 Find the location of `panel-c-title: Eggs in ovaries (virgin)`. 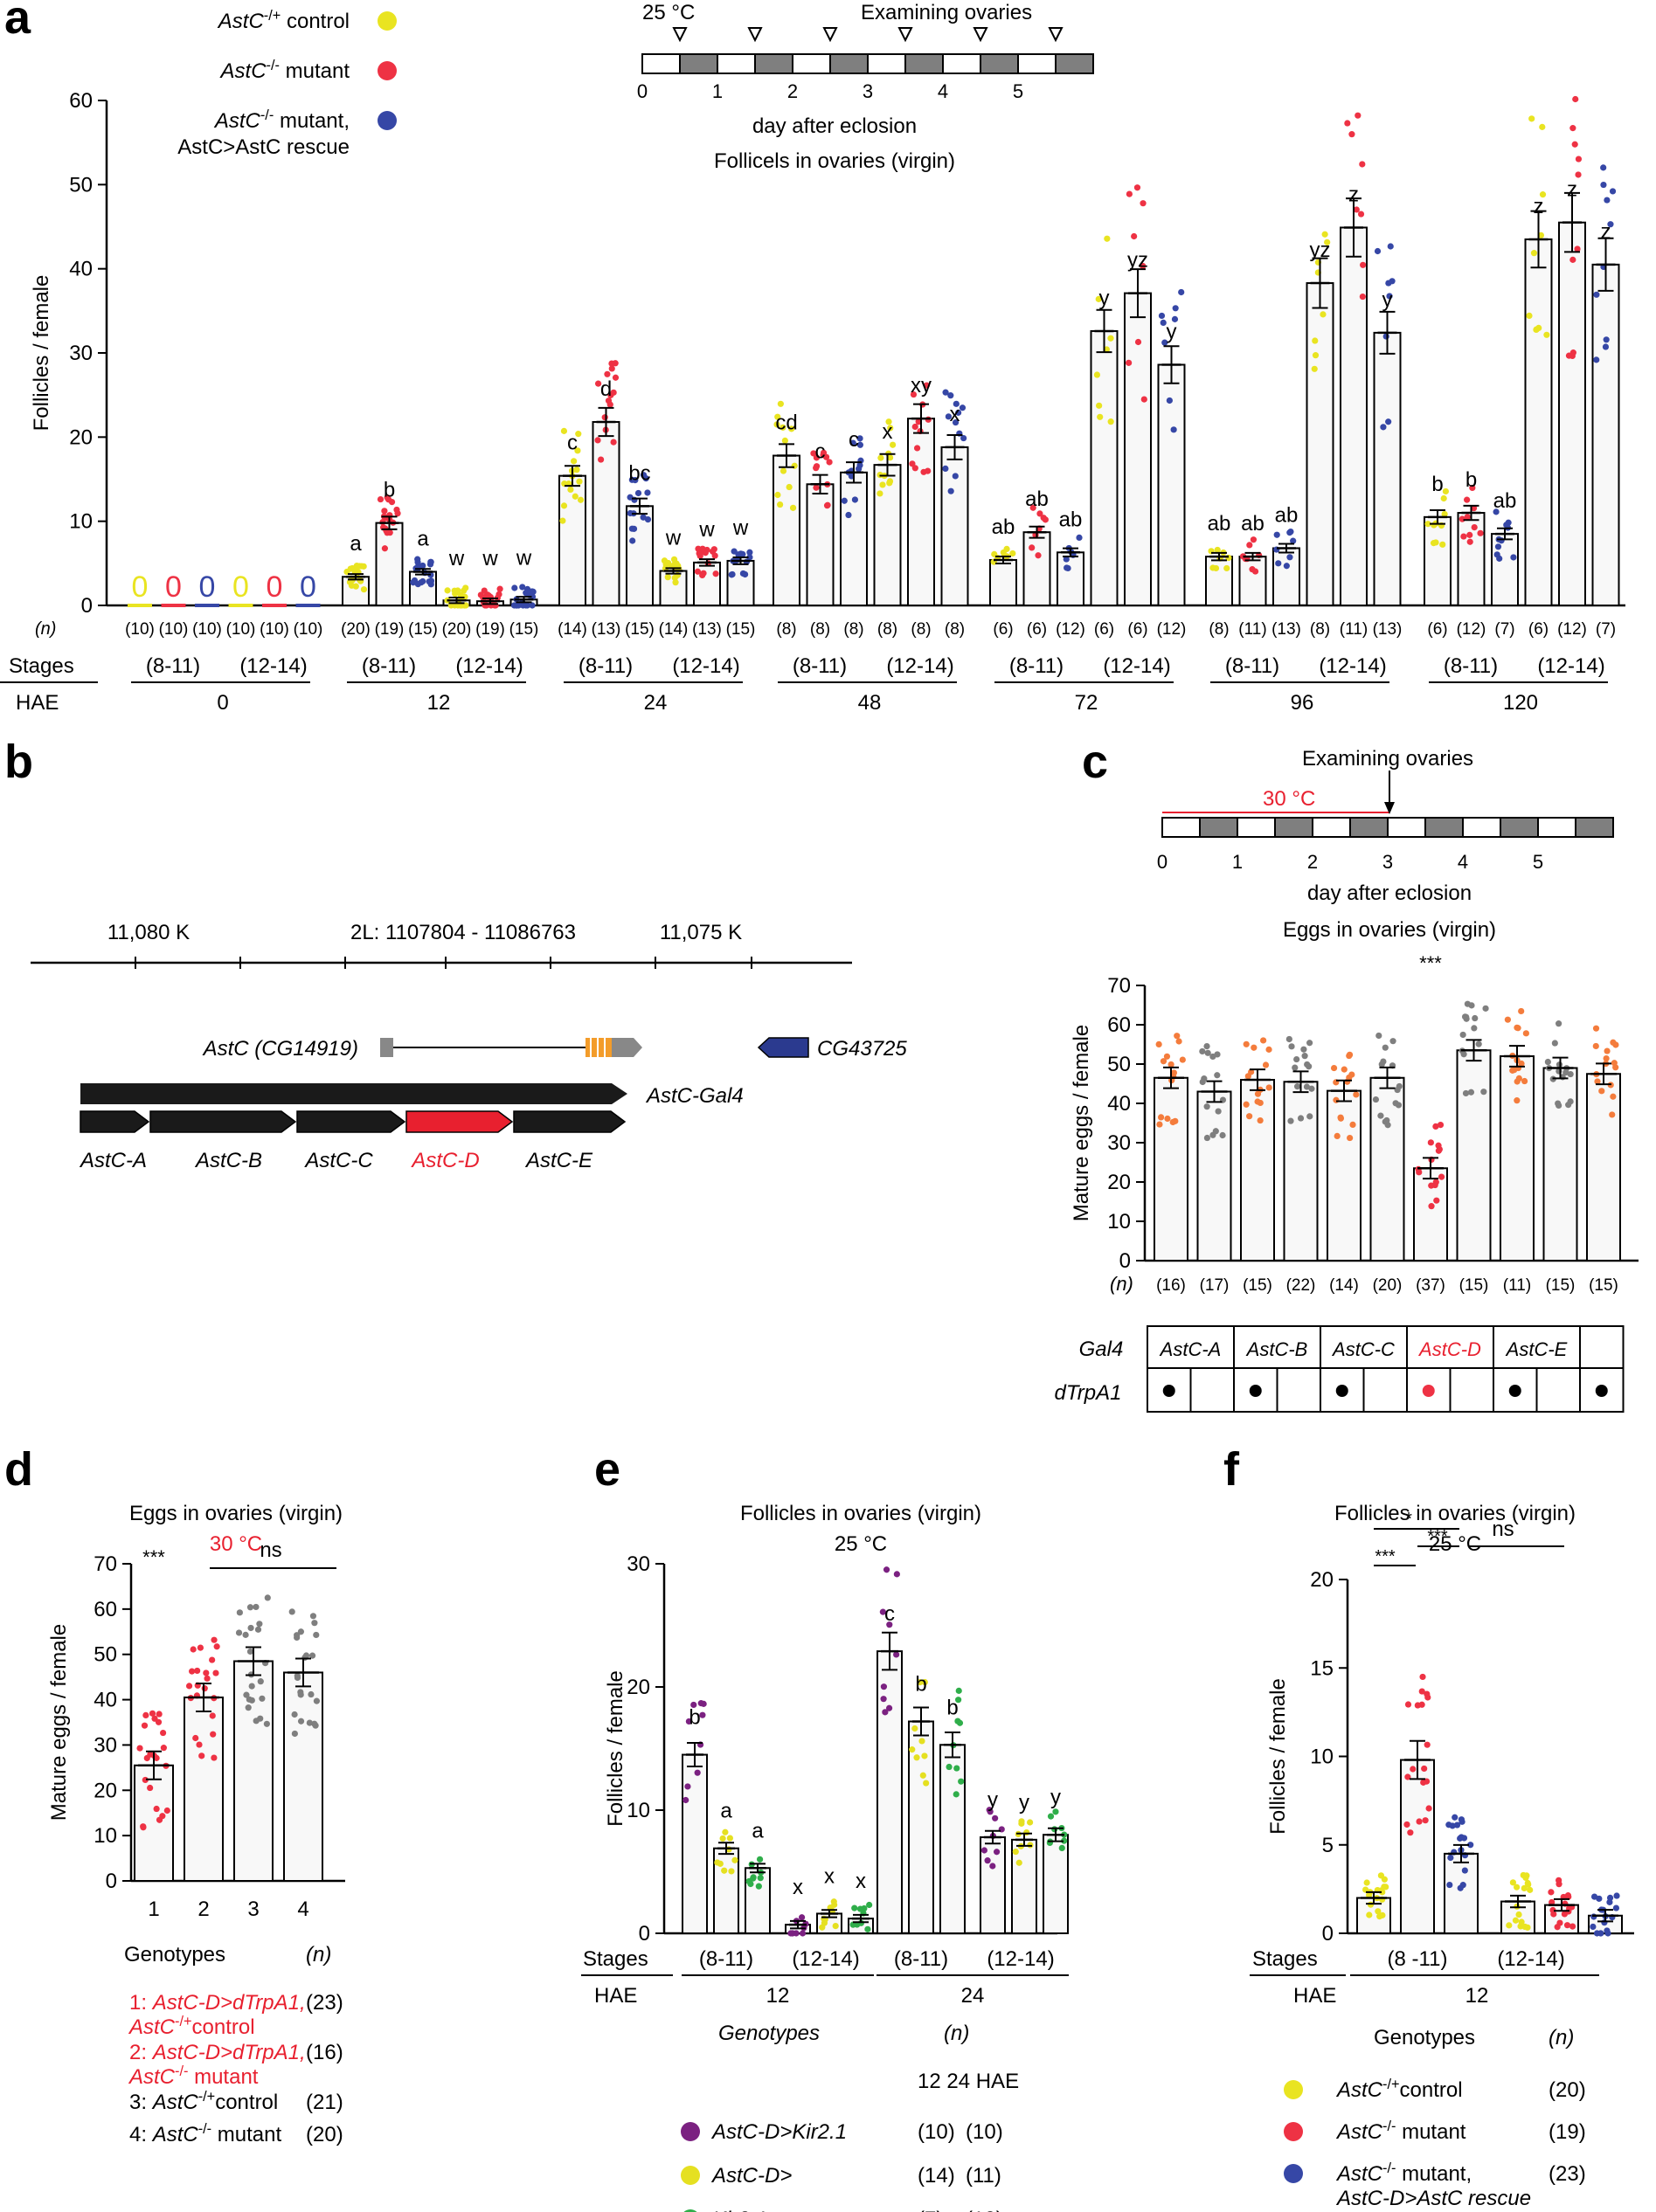

panel-c-title: Eggs in ovaries (virgin) is located at coordinates (1389, 930).